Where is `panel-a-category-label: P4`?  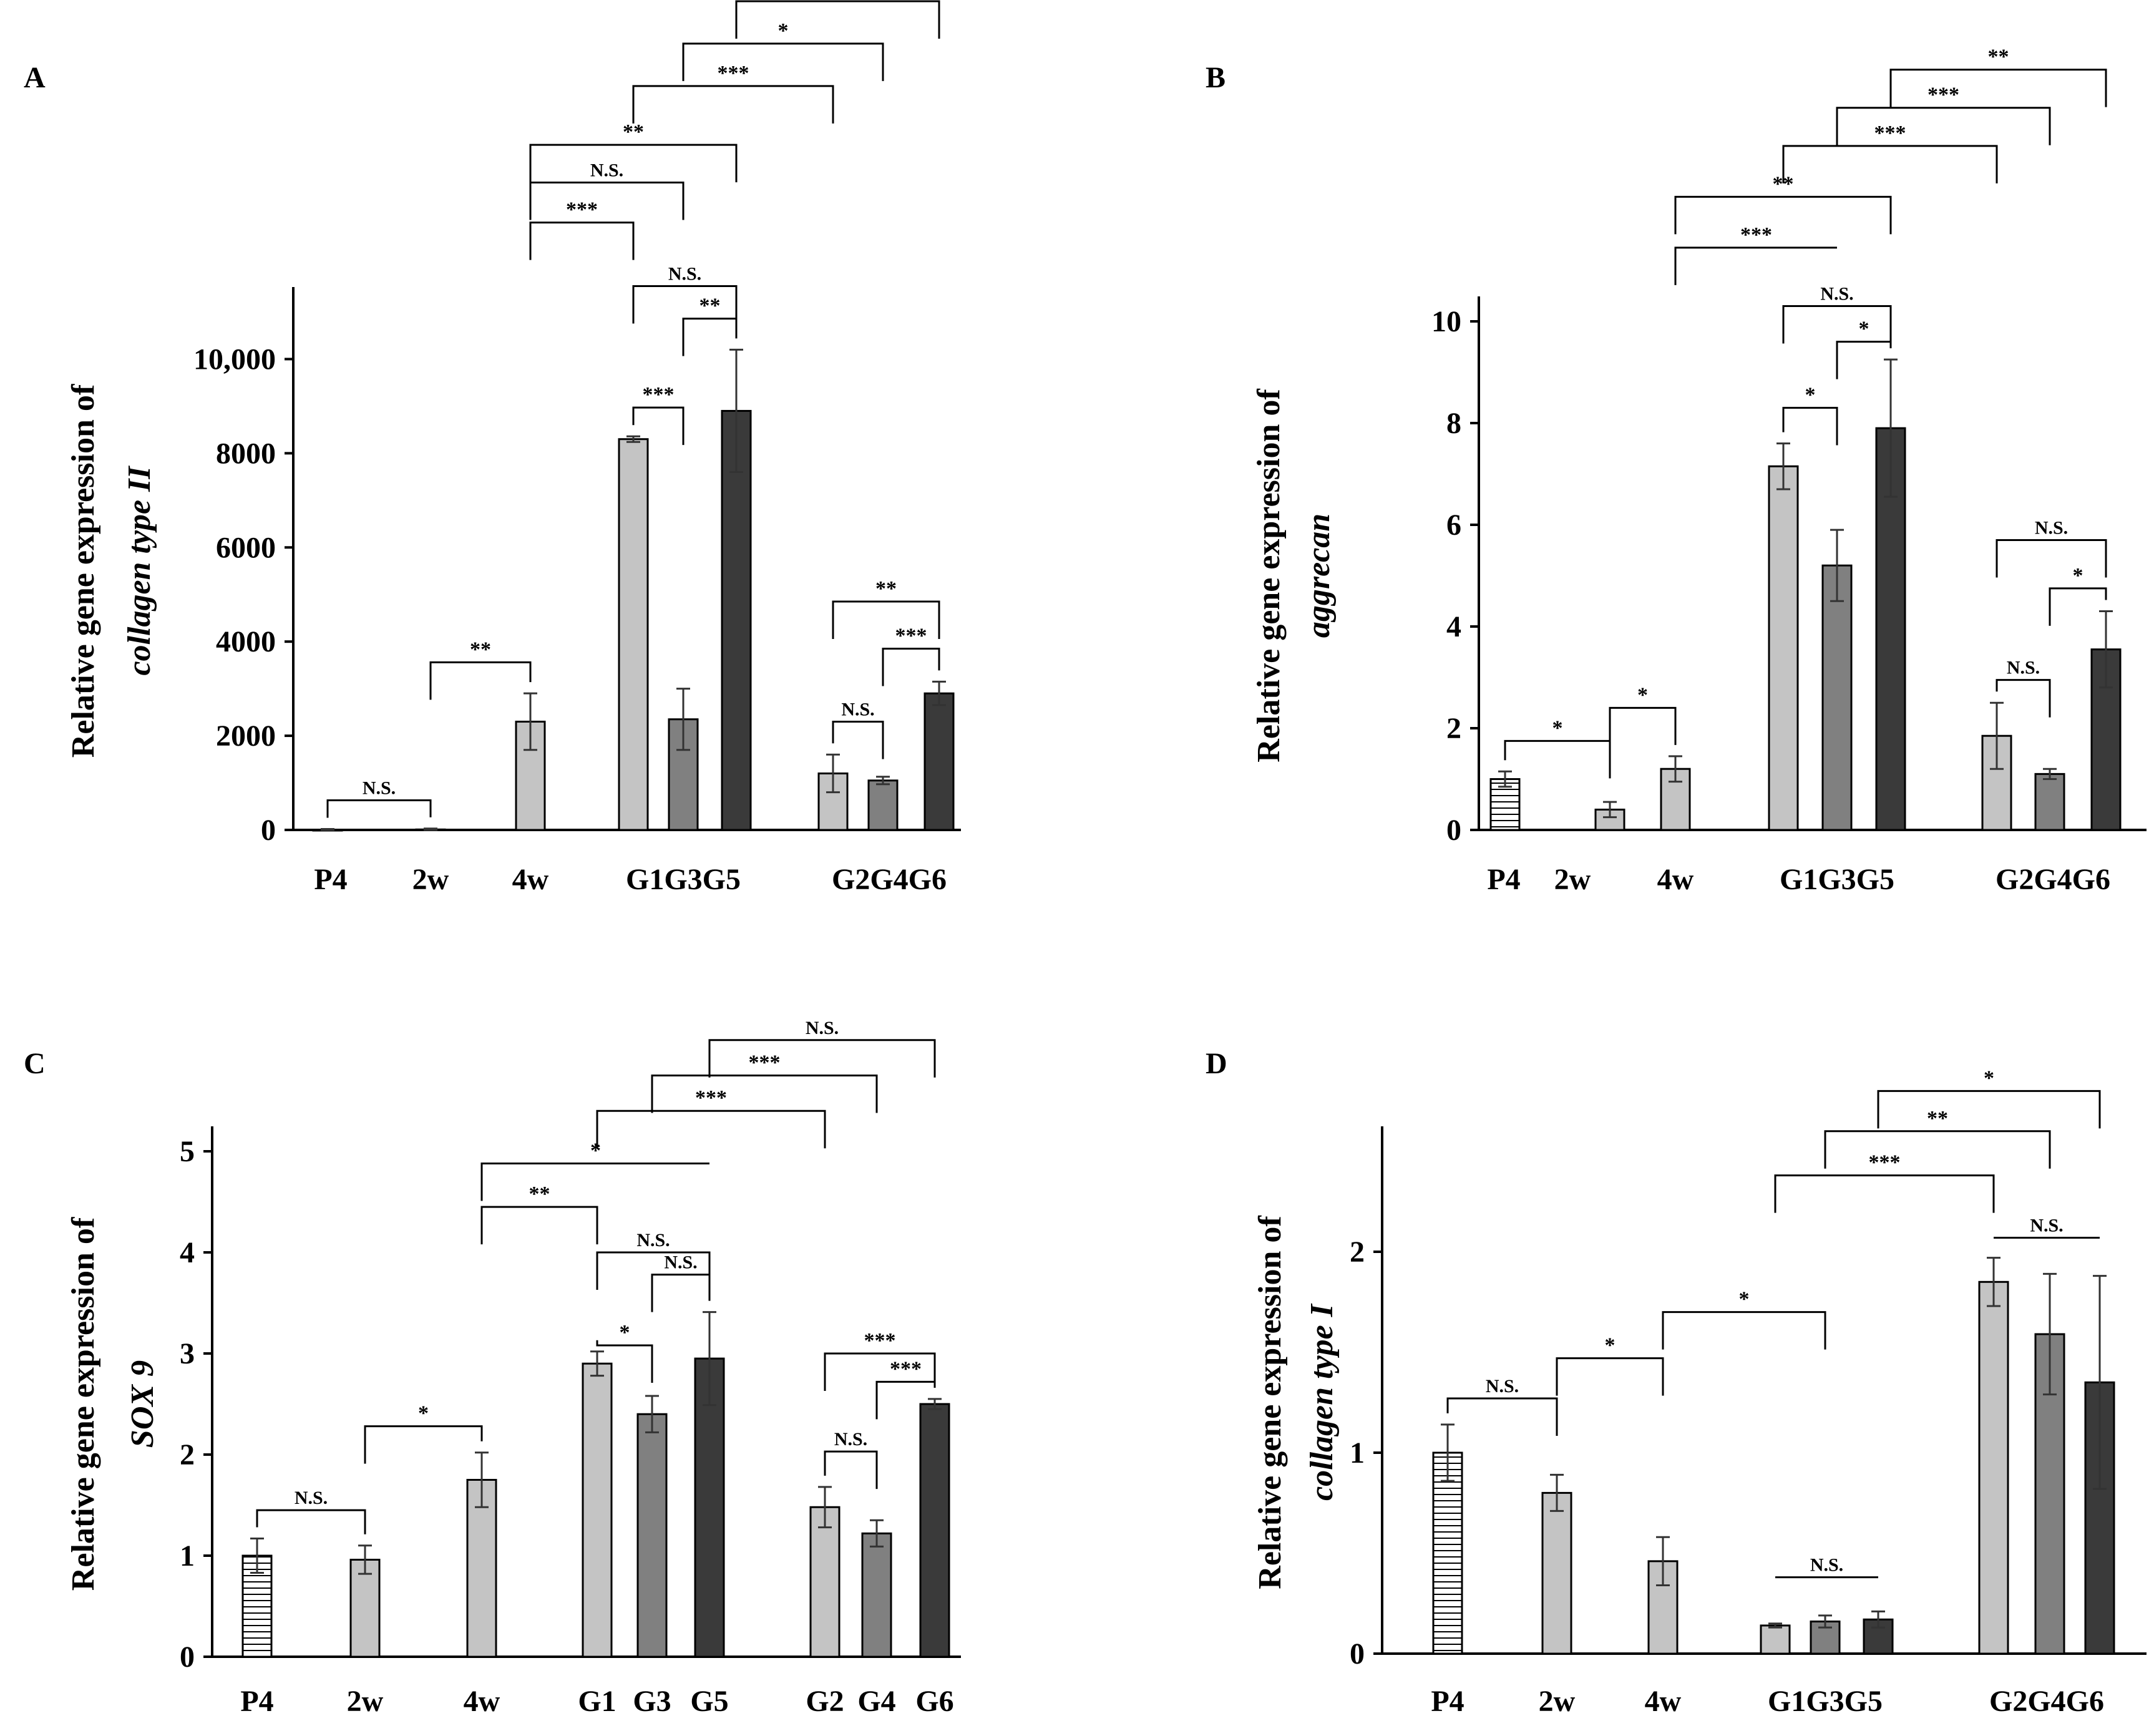
panel-a-category-label: P4 is located at coordinates (330, 879).